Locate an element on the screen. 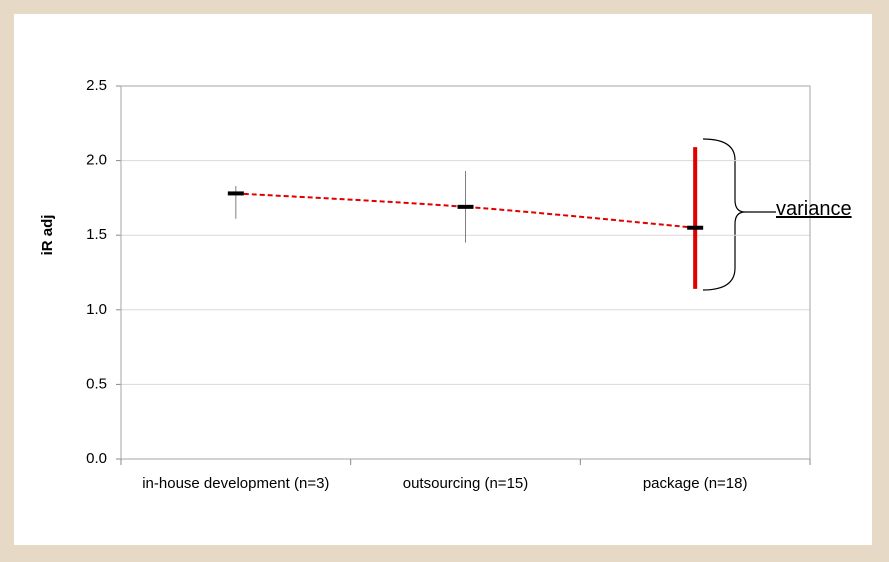 The width and height of the screenshot is (889, 562). y-tick-label: 2.5 is located at coordinates (96, 85).